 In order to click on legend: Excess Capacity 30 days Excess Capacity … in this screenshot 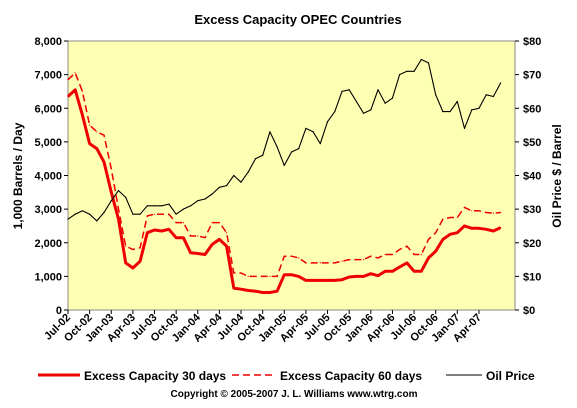, I will do `click(286, 376)`.